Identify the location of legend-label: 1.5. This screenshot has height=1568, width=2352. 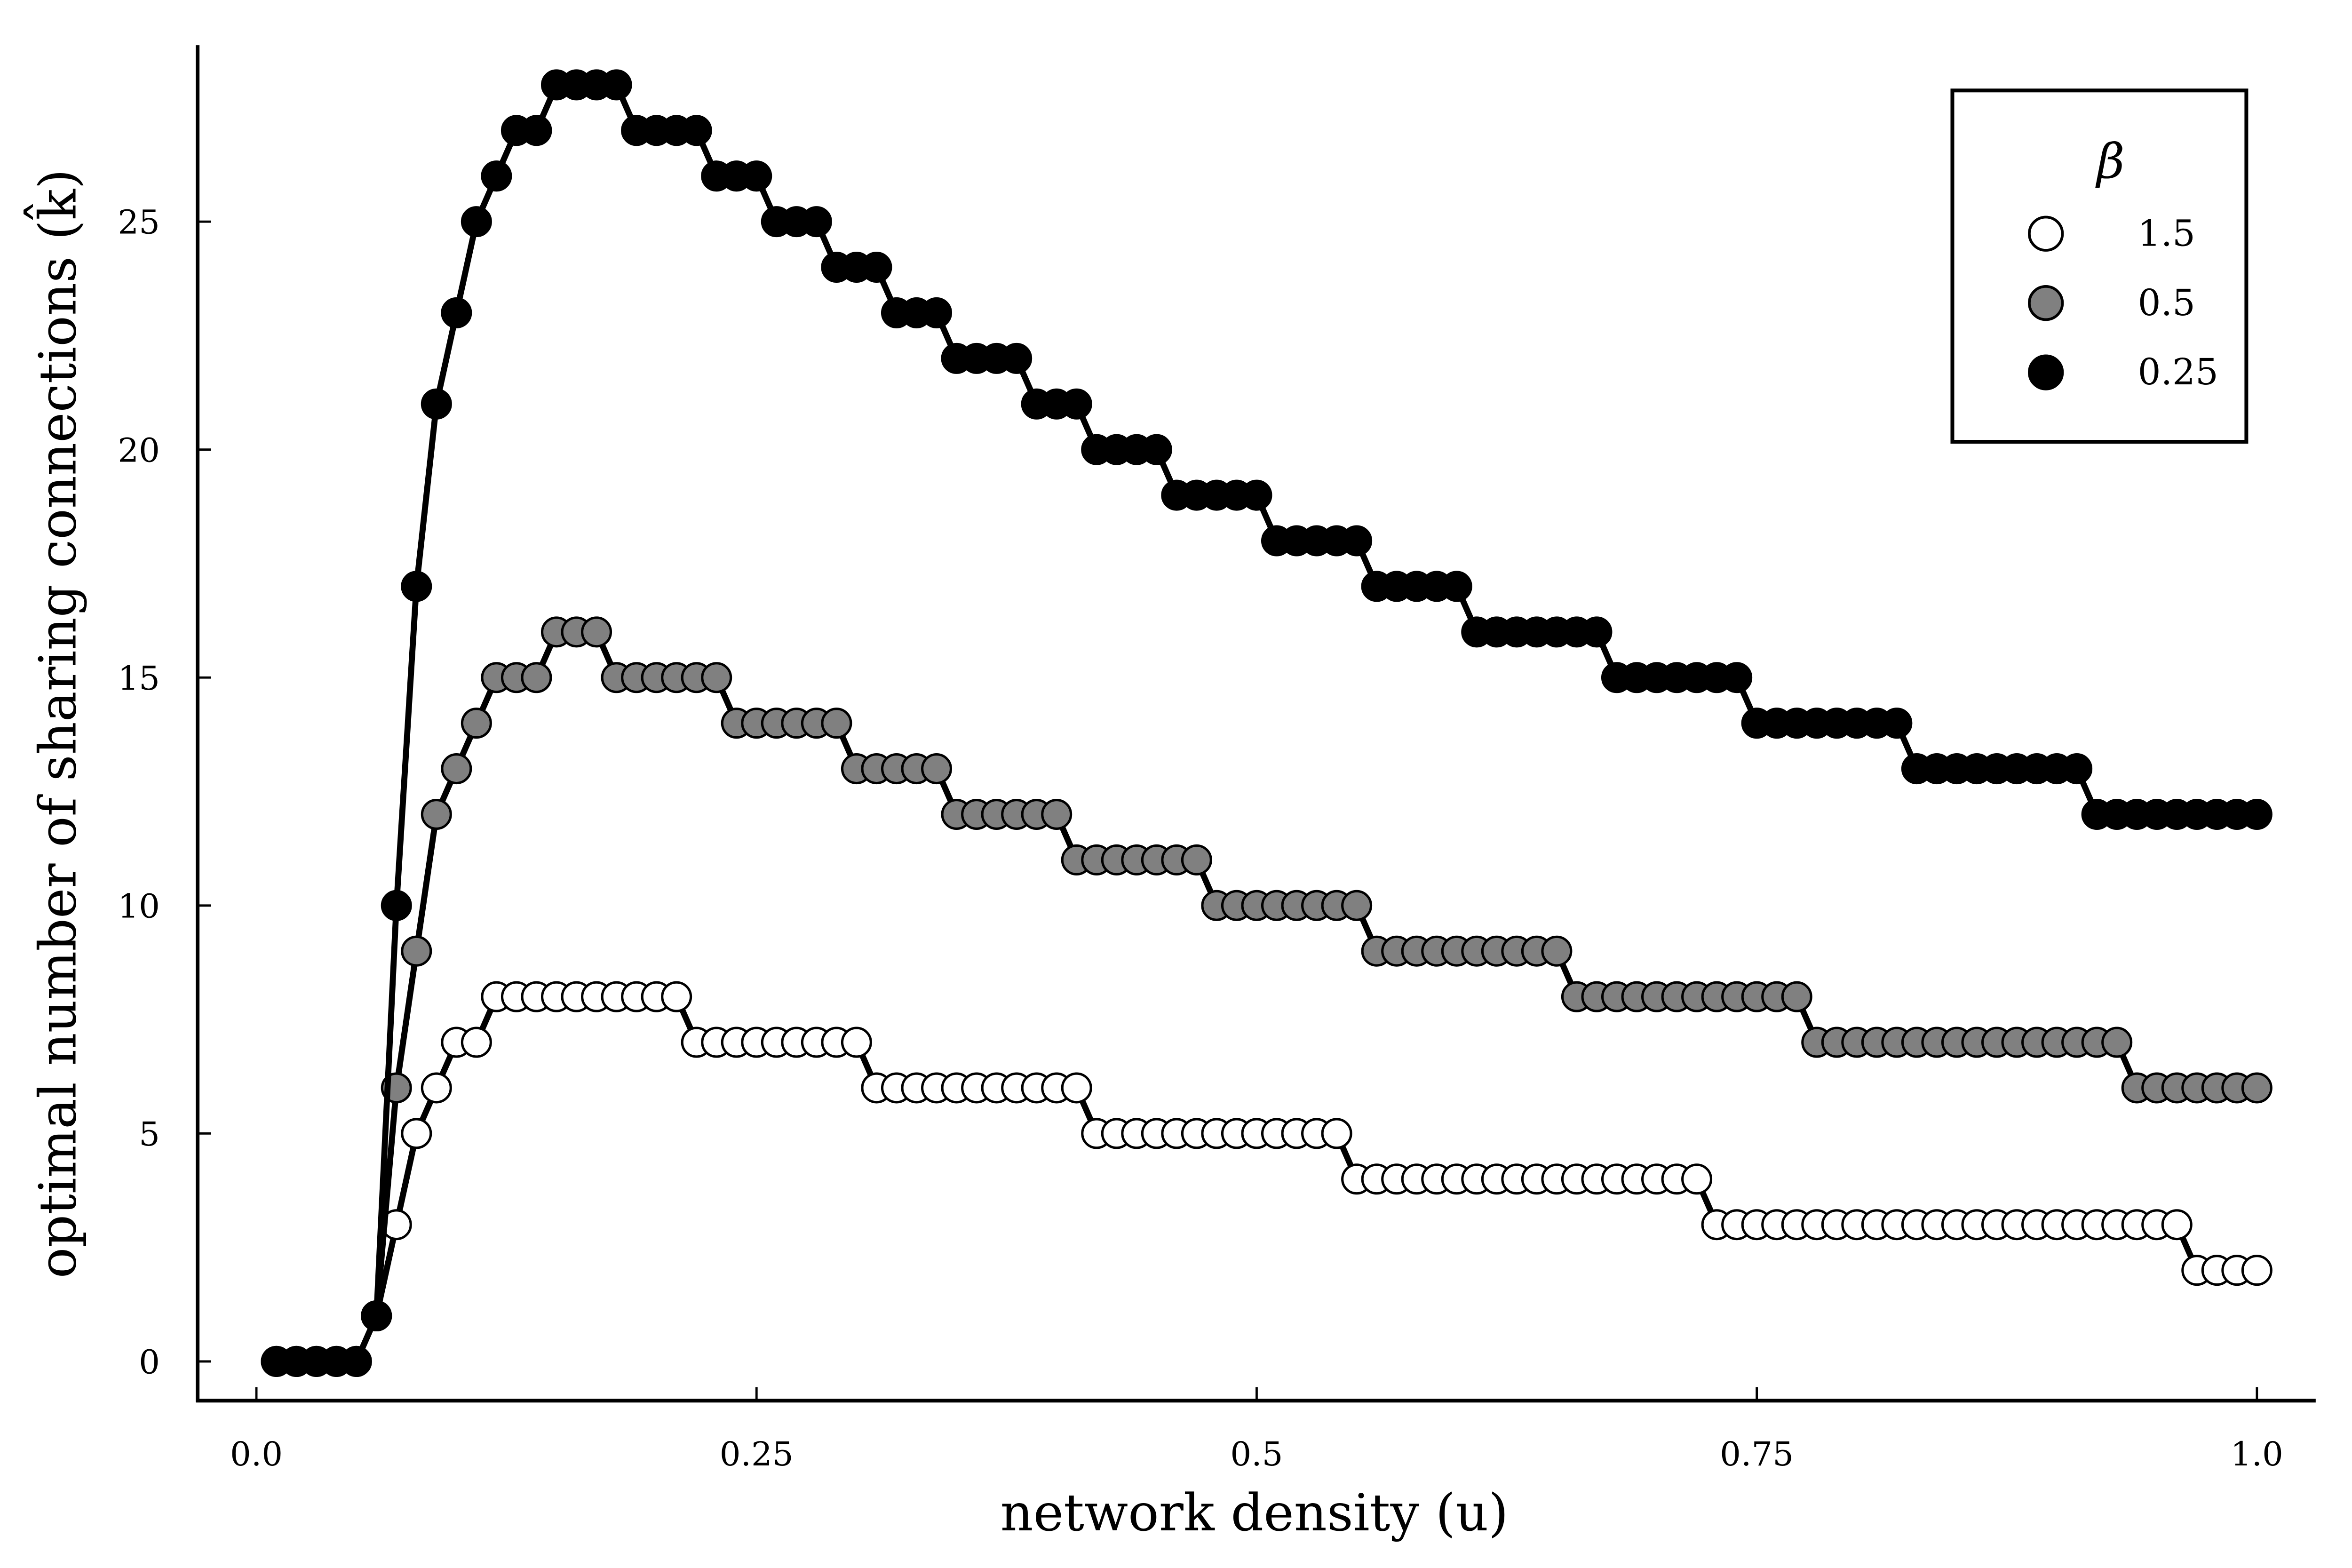
(2166, 234).